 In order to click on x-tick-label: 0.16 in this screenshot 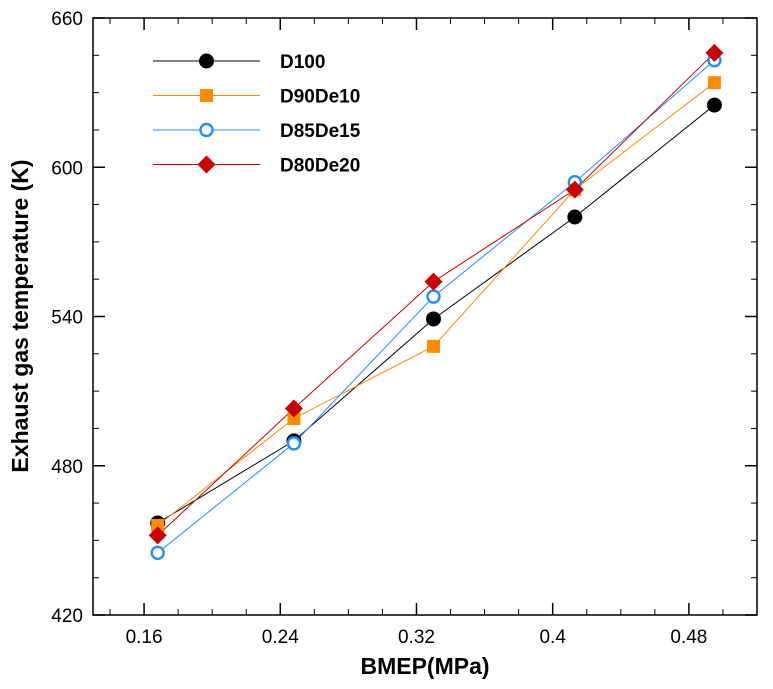, I will do `click(144, 637)`.